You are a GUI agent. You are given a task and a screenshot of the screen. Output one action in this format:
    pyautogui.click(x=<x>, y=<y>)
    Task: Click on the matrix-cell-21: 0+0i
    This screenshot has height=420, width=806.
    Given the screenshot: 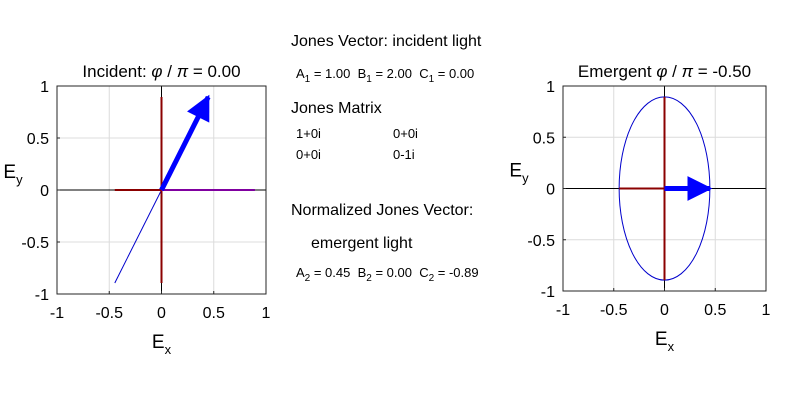 What is the action you would take?
    pyautogui.click(x=308, y=154)
    